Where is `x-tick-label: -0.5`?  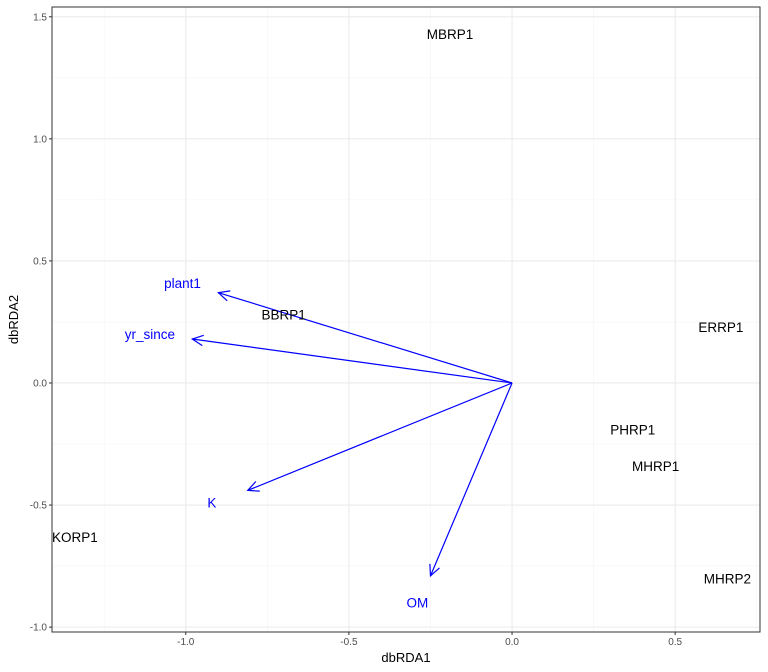 x-tick-label: -0.5 is located at coordinates (349, 642).